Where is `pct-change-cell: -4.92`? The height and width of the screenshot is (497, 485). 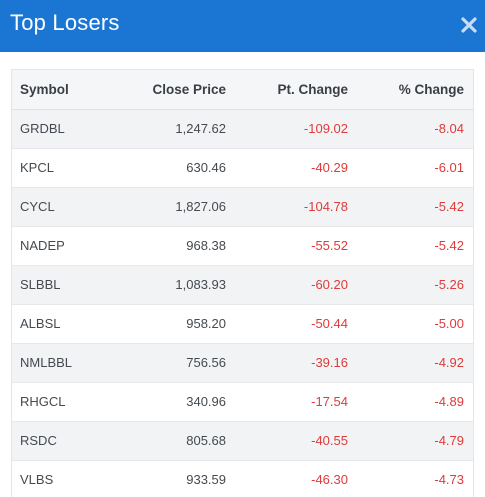
pct-change-cell: -4.92 is located at coordinates (410, 363).